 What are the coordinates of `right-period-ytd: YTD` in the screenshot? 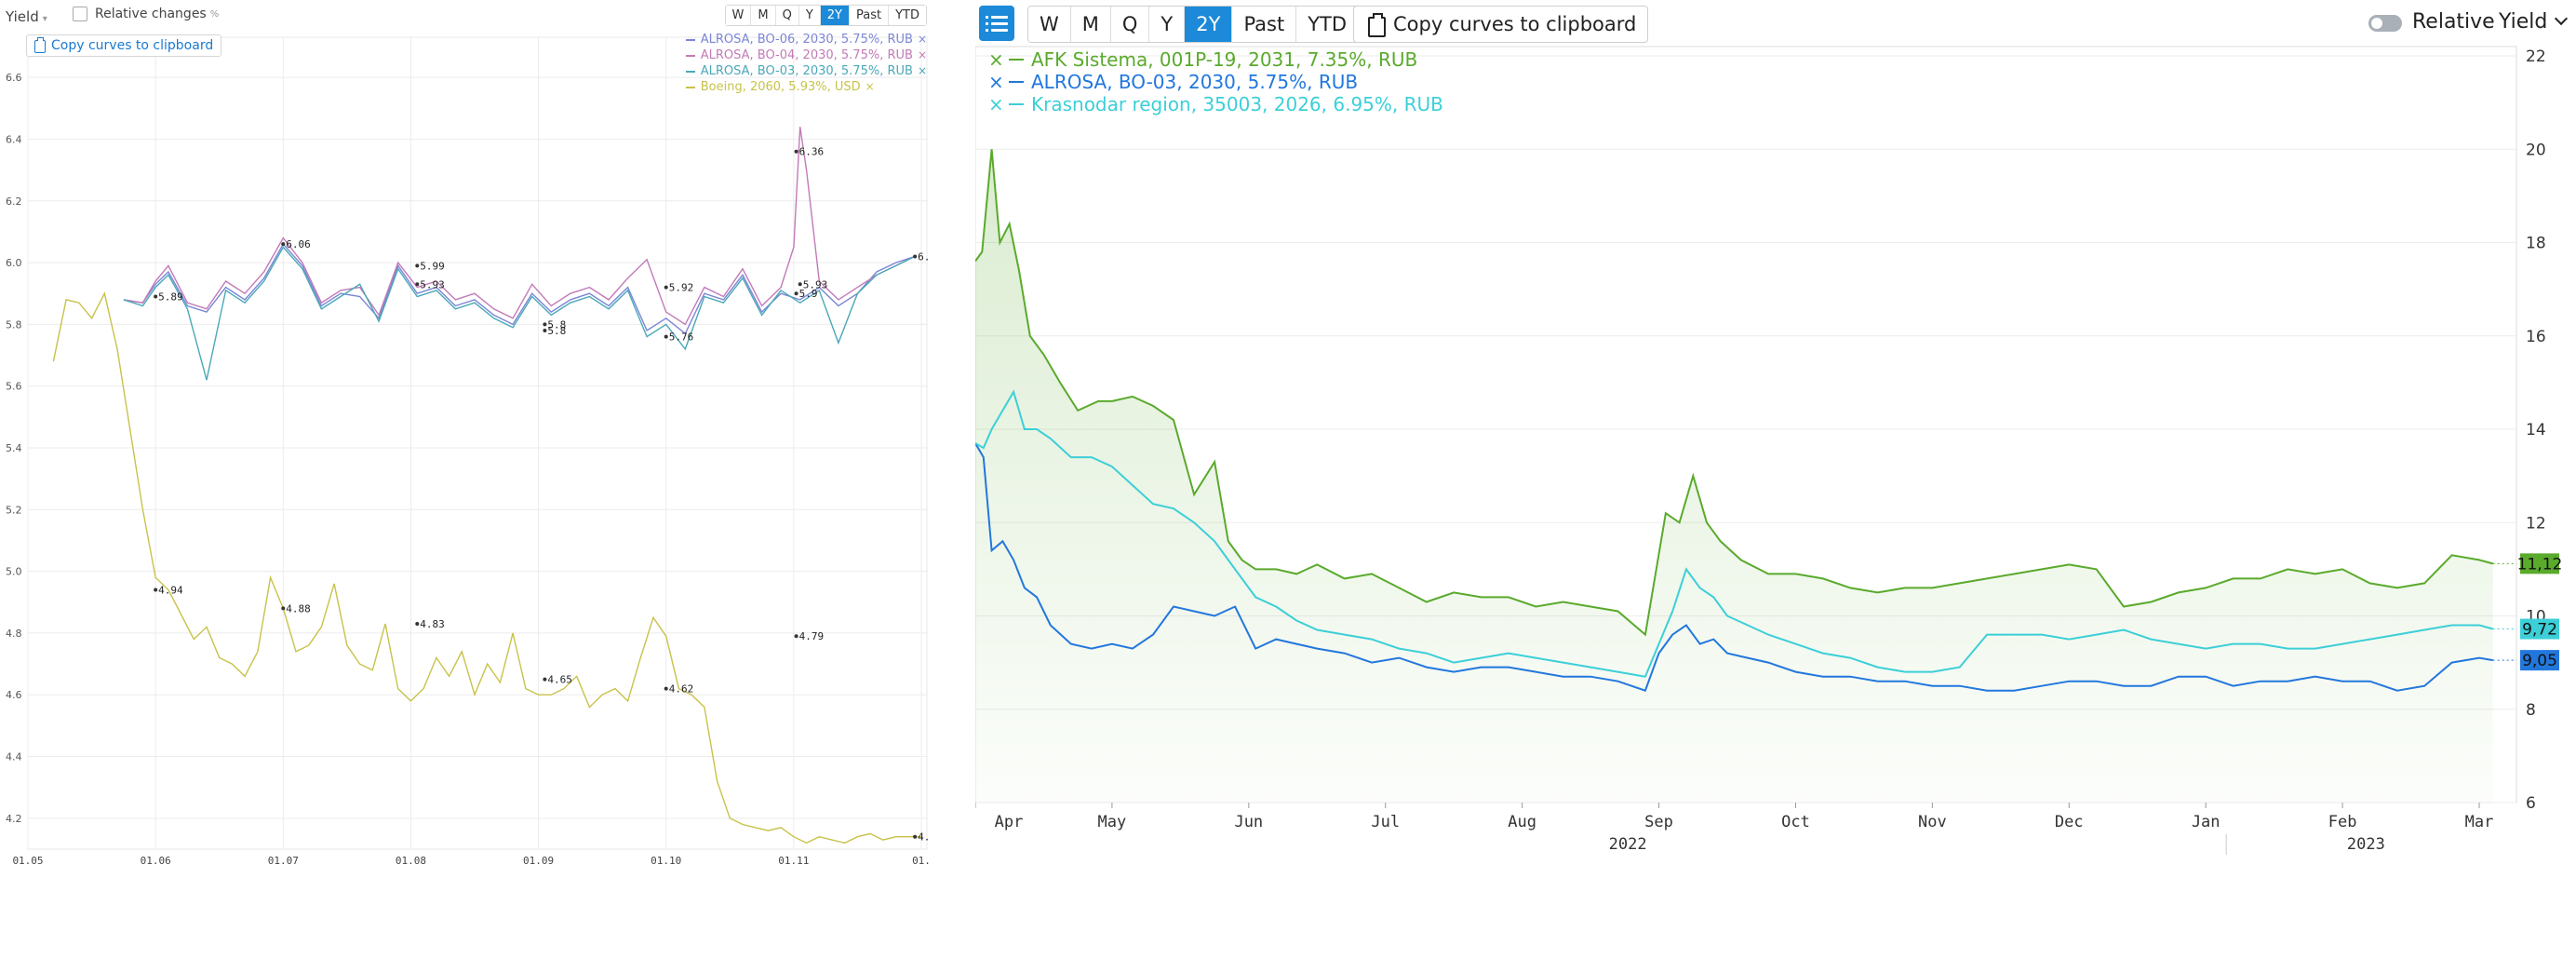 It's located at (1327, 24).